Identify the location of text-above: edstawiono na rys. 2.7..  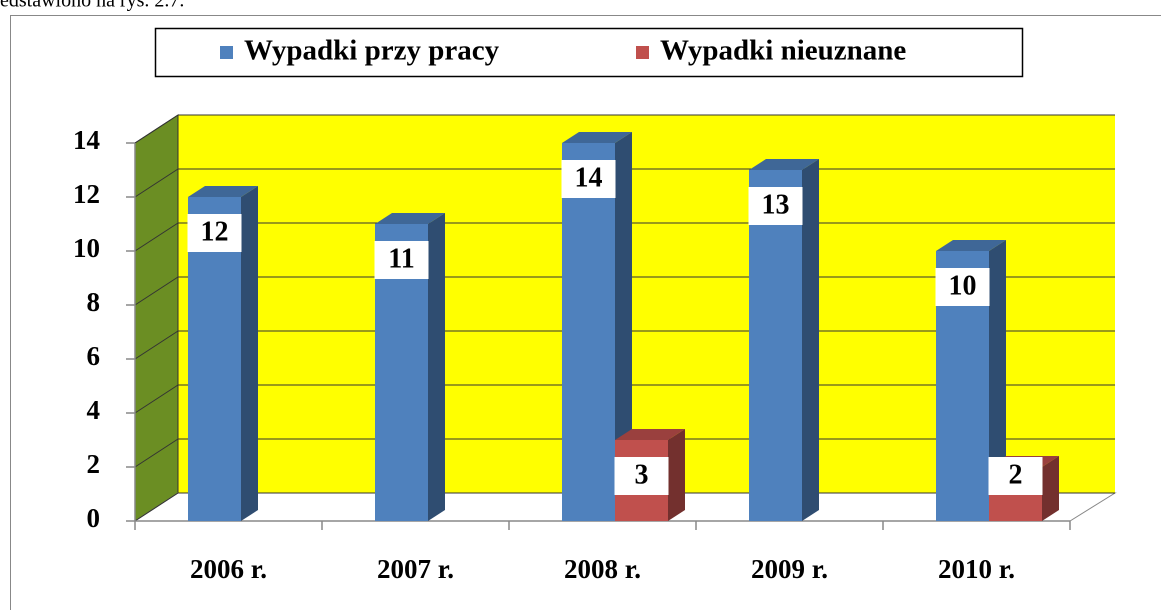
(92, 6).